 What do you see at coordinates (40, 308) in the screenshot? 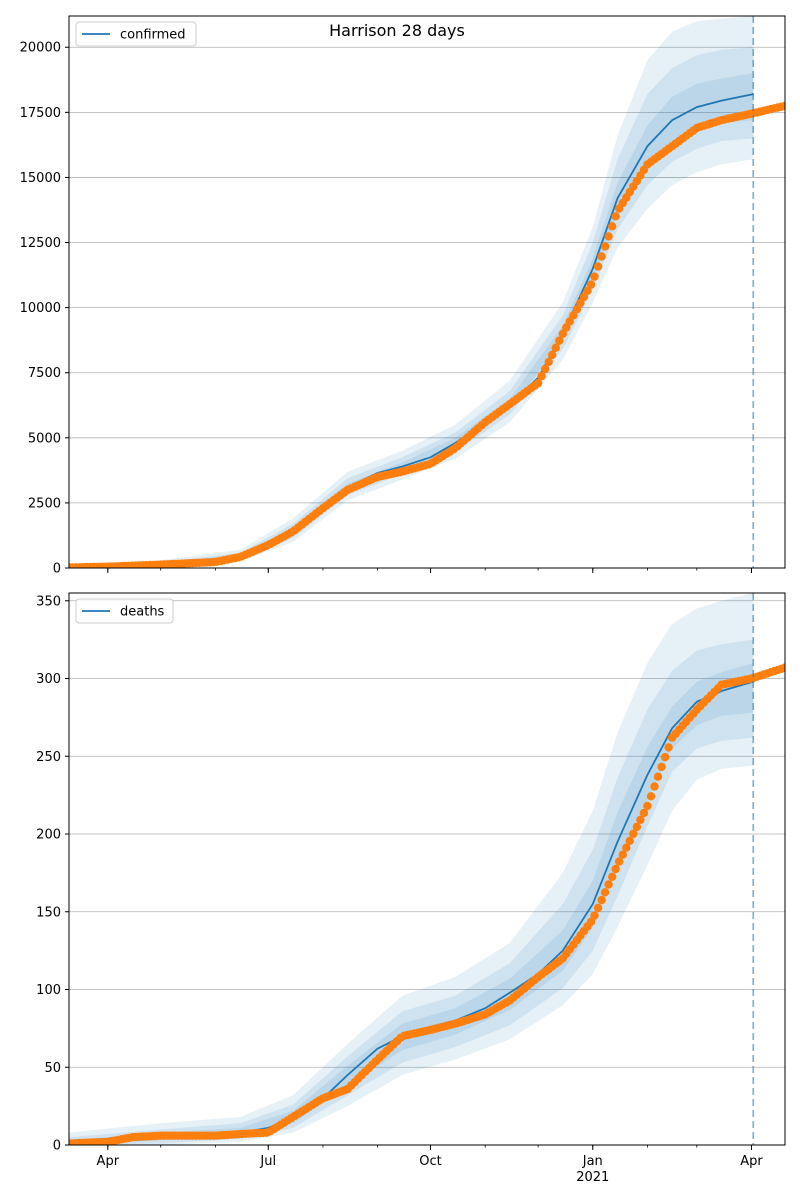
I see `confirmed-y-tick-label: 10000` at bounding box center [40, 308].